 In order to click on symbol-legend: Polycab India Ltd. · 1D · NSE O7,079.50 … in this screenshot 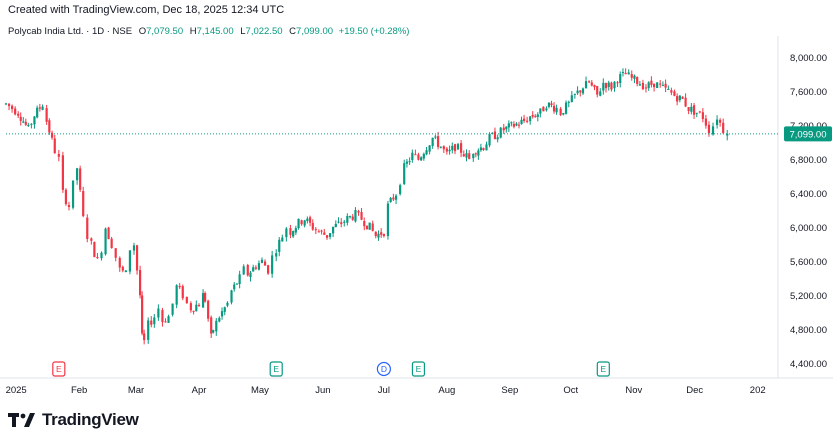, I will do `click(208, 31)`.